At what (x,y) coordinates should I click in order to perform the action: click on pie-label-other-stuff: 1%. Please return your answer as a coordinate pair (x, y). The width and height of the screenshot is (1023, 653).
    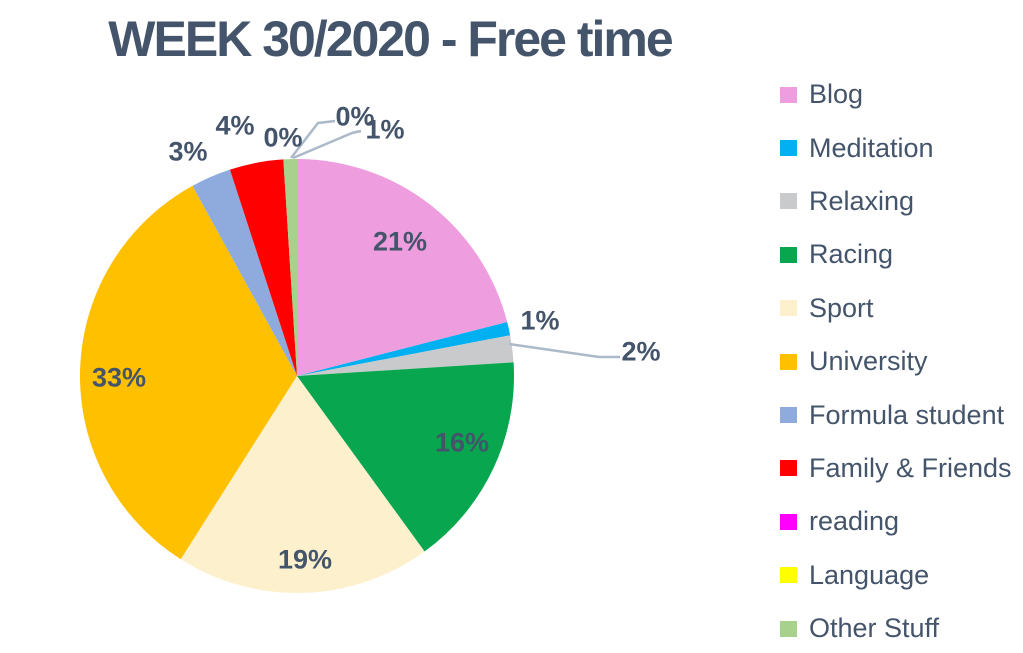
    Looking at the image, I should click on (385, 129).